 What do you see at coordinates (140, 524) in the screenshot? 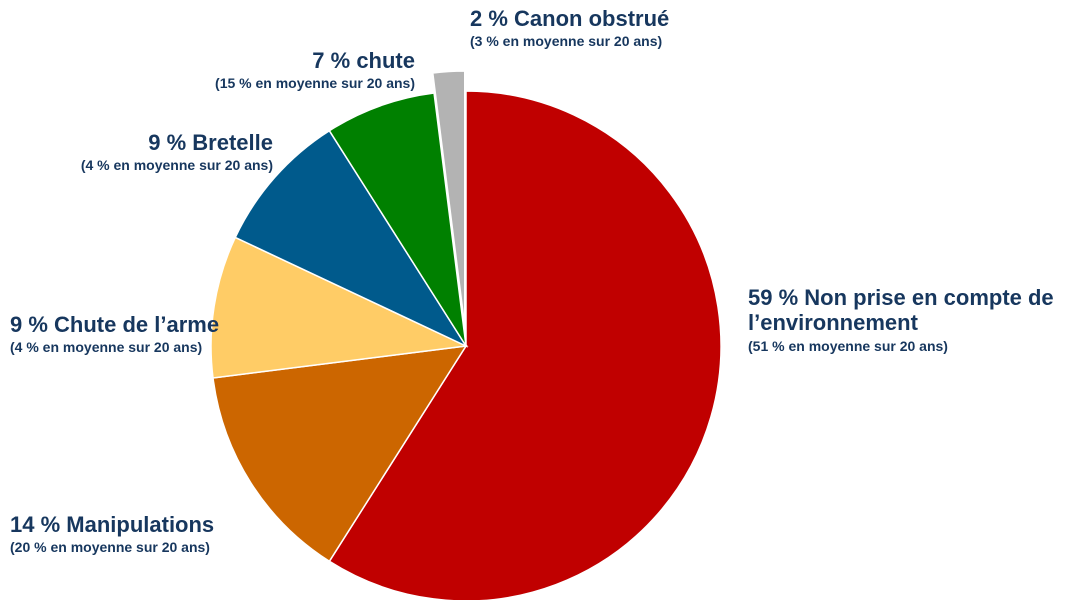
I see `category-label: Manipulations` at bounding box center [140, 524].